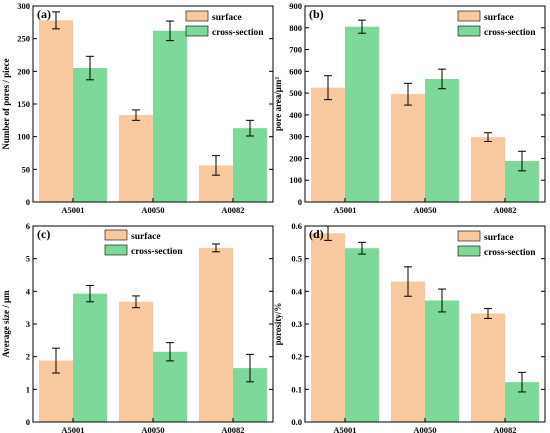 This screenshot has width=550, height=433. I want to click on y-tick-label: 250, so click(23, 39).